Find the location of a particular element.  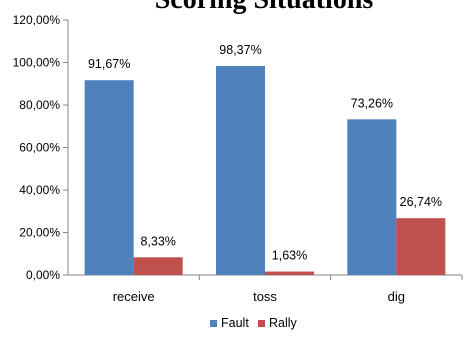

chart-title: Scoring Situations is located at coordinates (264, 7).